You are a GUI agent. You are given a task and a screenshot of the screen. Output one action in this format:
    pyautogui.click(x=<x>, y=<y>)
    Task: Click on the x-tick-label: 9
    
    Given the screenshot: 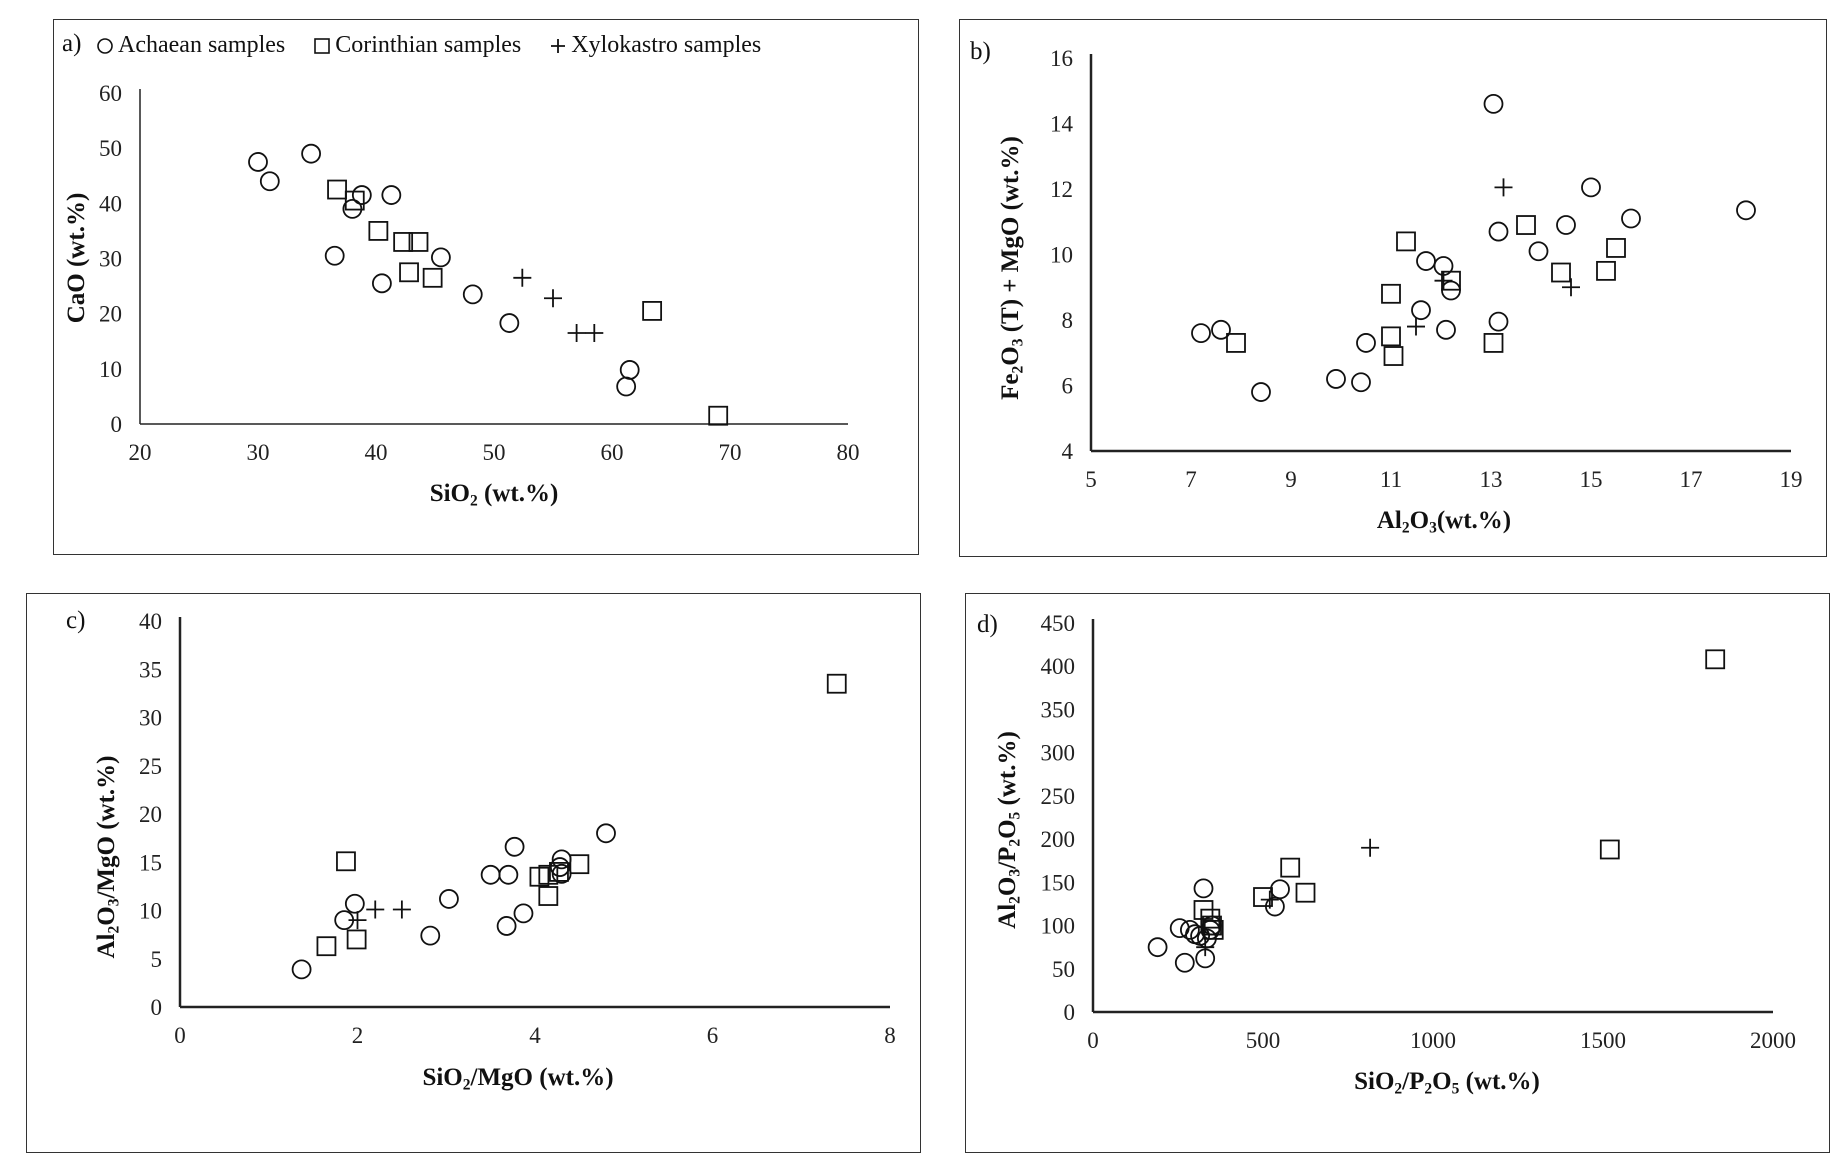 What is the action you would take?
    pyautogui.click(x=1291, y=479)
    